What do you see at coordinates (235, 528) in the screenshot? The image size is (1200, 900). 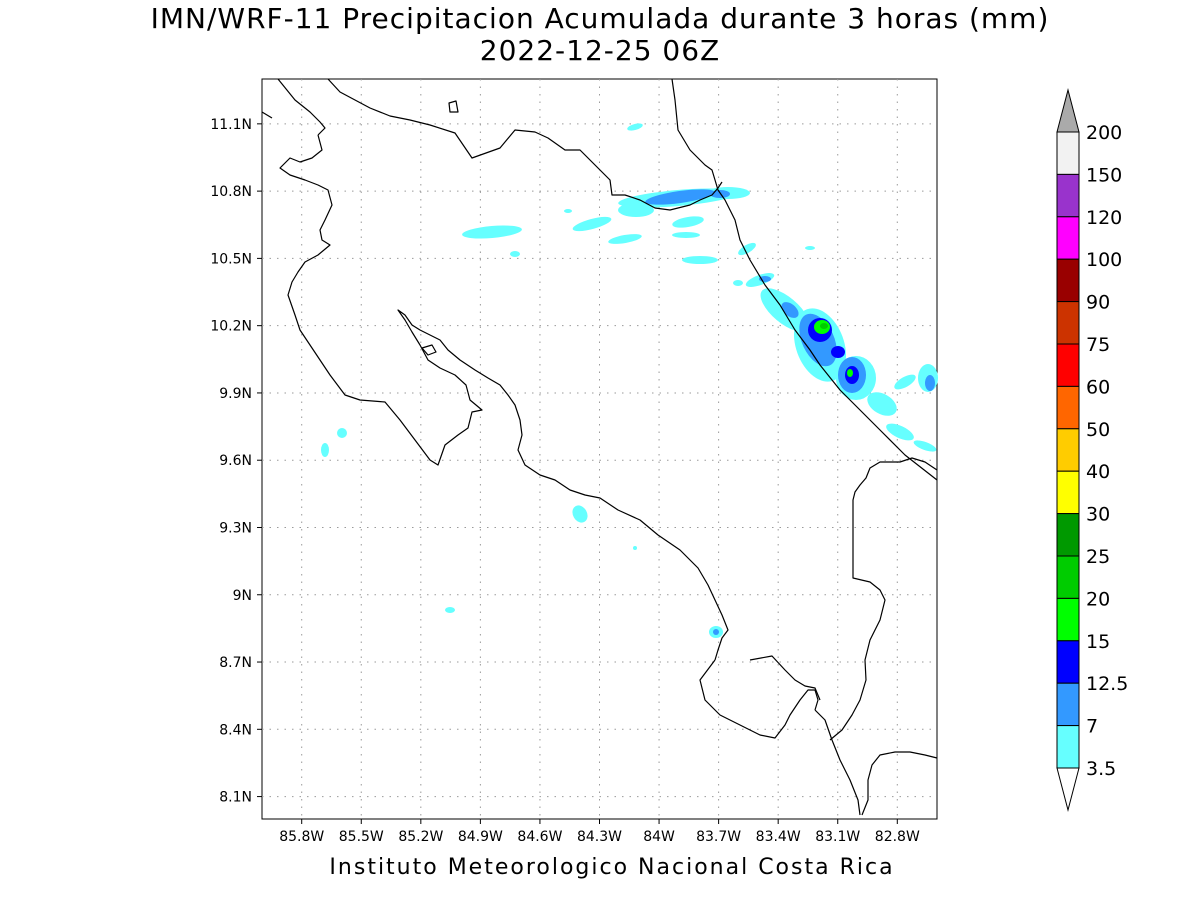 I see `y-tick-label: 9.3N` at bounding box center [235, 528].